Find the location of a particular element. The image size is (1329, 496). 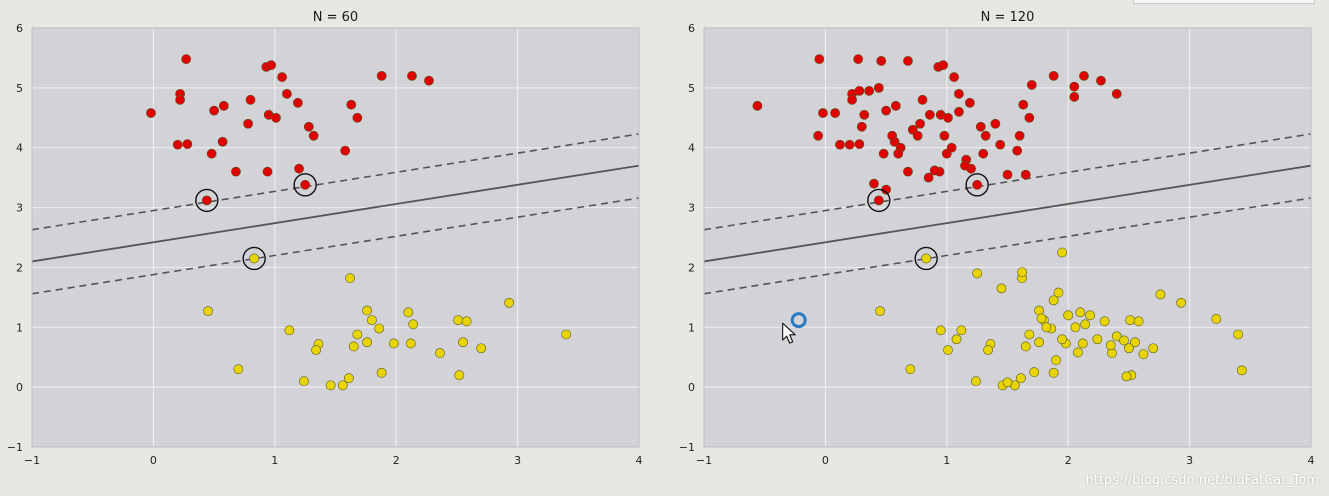

mouse-cursor-icon is located at coordinates (794, 328).